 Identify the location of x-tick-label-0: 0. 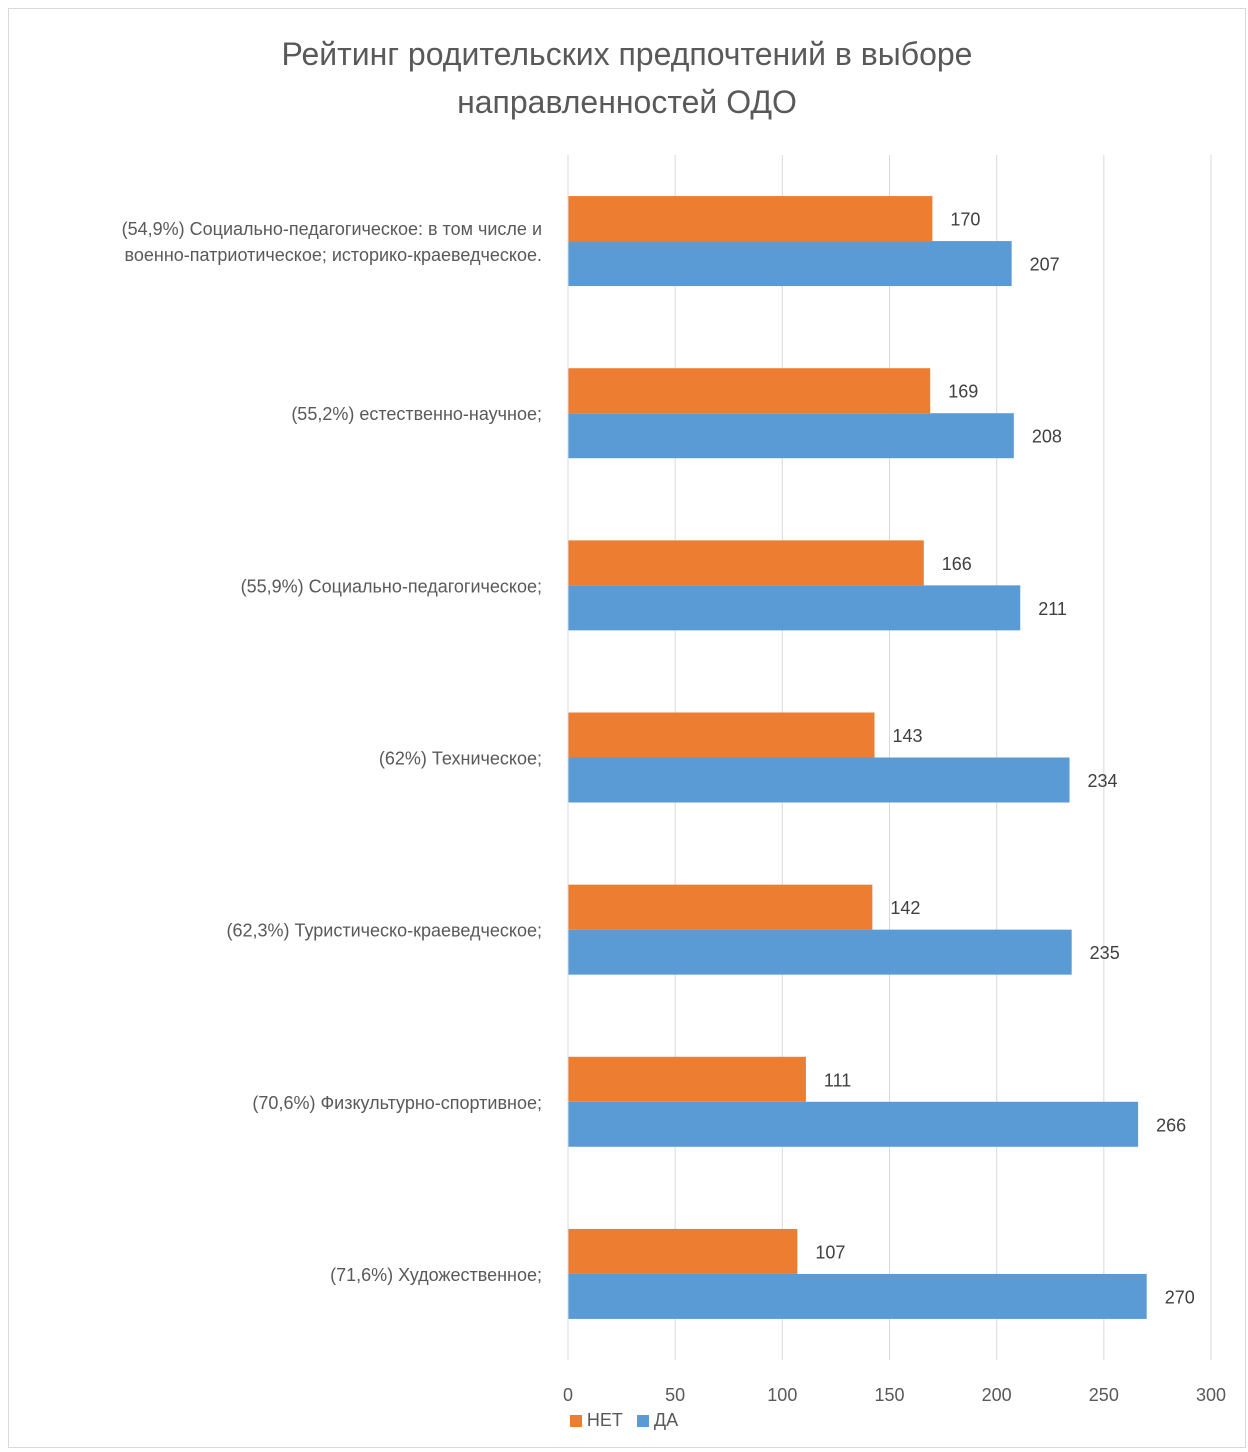
(568, 1395).